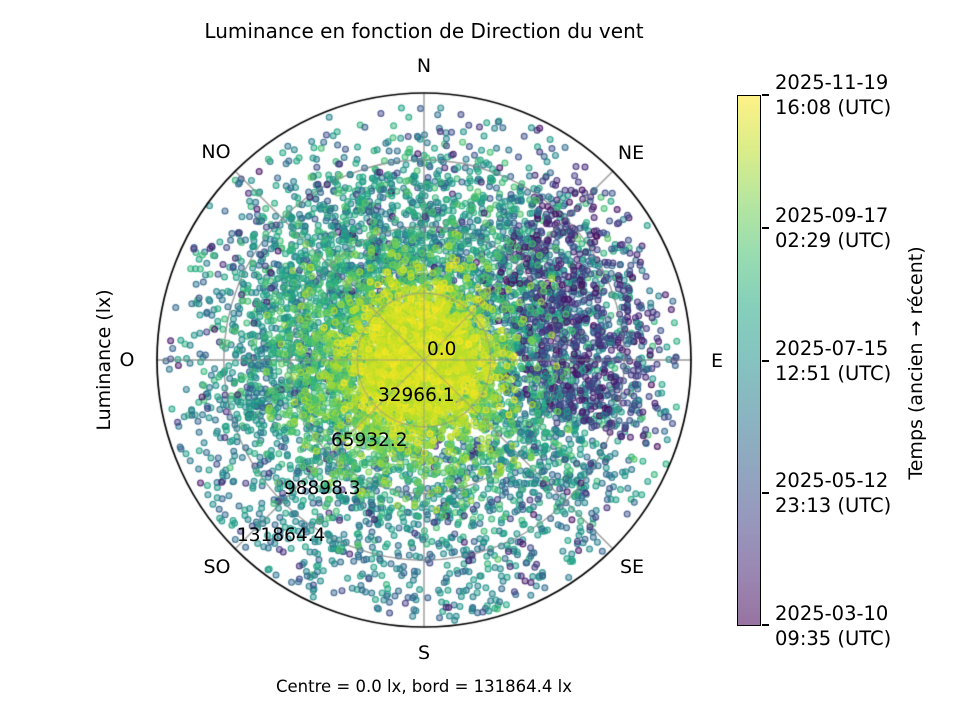  I want to click on compass-label-e: E, so click(717, 361).